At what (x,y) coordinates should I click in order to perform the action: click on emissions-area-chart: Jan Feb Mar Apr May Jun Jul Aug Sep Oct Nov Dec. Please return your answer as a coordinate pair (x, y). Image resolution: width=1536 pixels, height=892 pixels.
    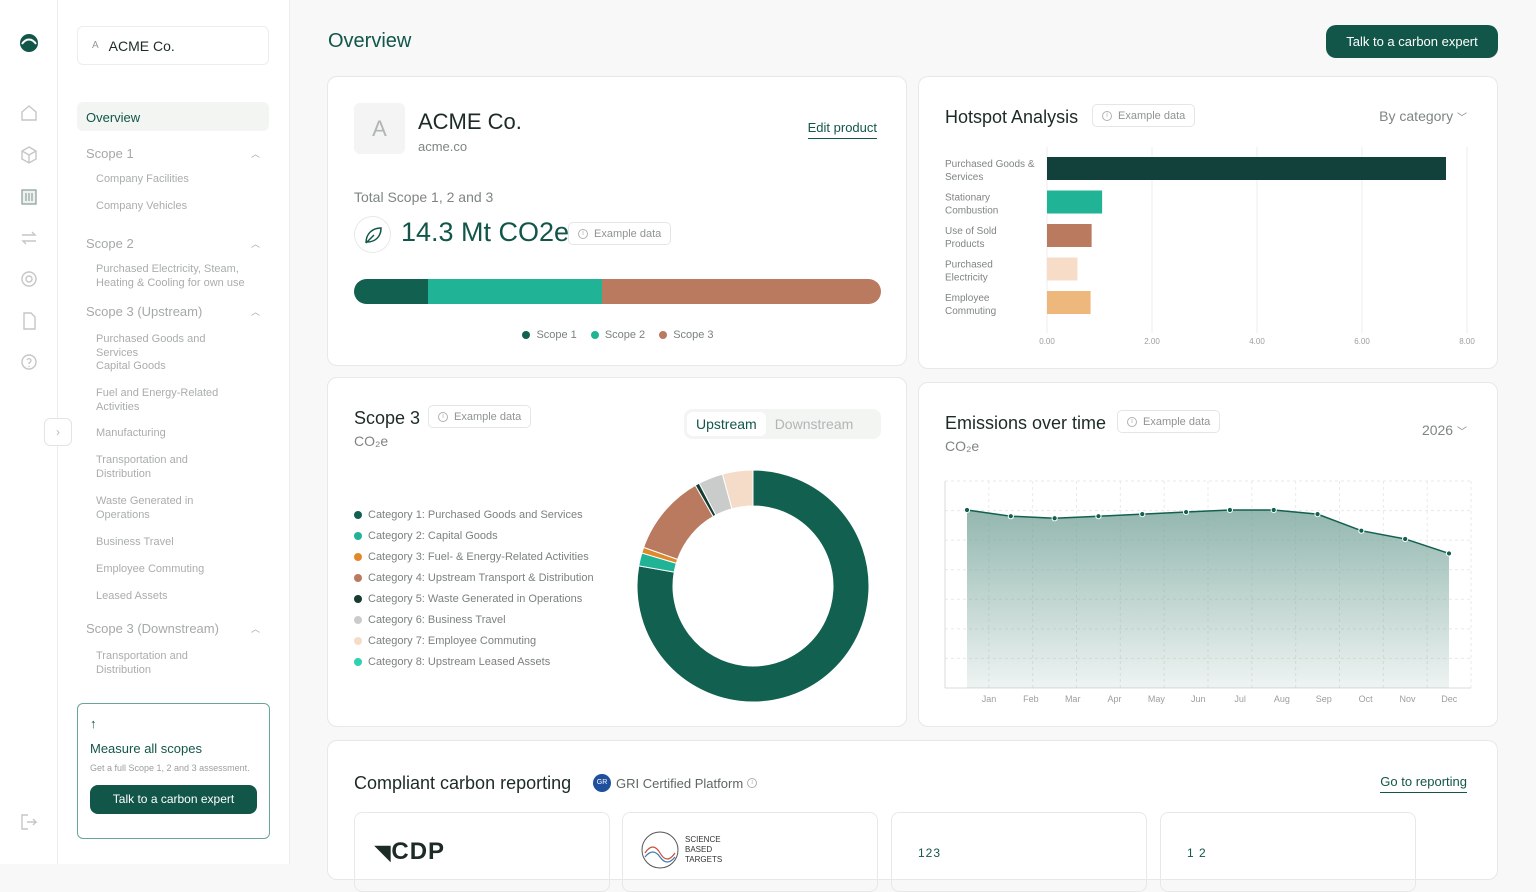
    Looking at the image, I should click on (1208, 592).